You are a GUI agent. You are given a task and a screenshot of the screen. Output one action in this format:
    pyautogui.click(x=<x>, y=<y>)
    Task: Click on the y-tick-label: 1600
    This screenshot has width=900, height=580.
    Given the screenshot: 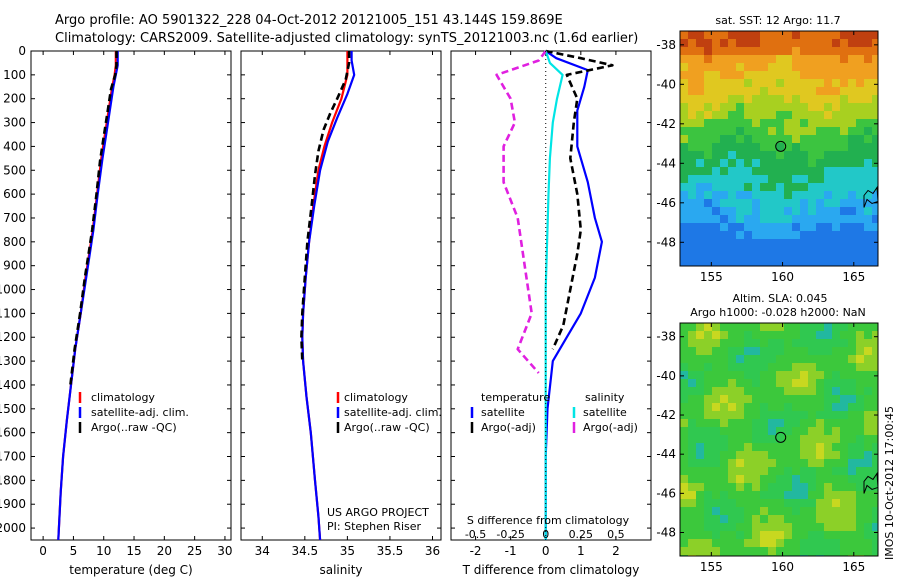 What is the action you would take?
    pyautogui.click(x=13, y=433)
    